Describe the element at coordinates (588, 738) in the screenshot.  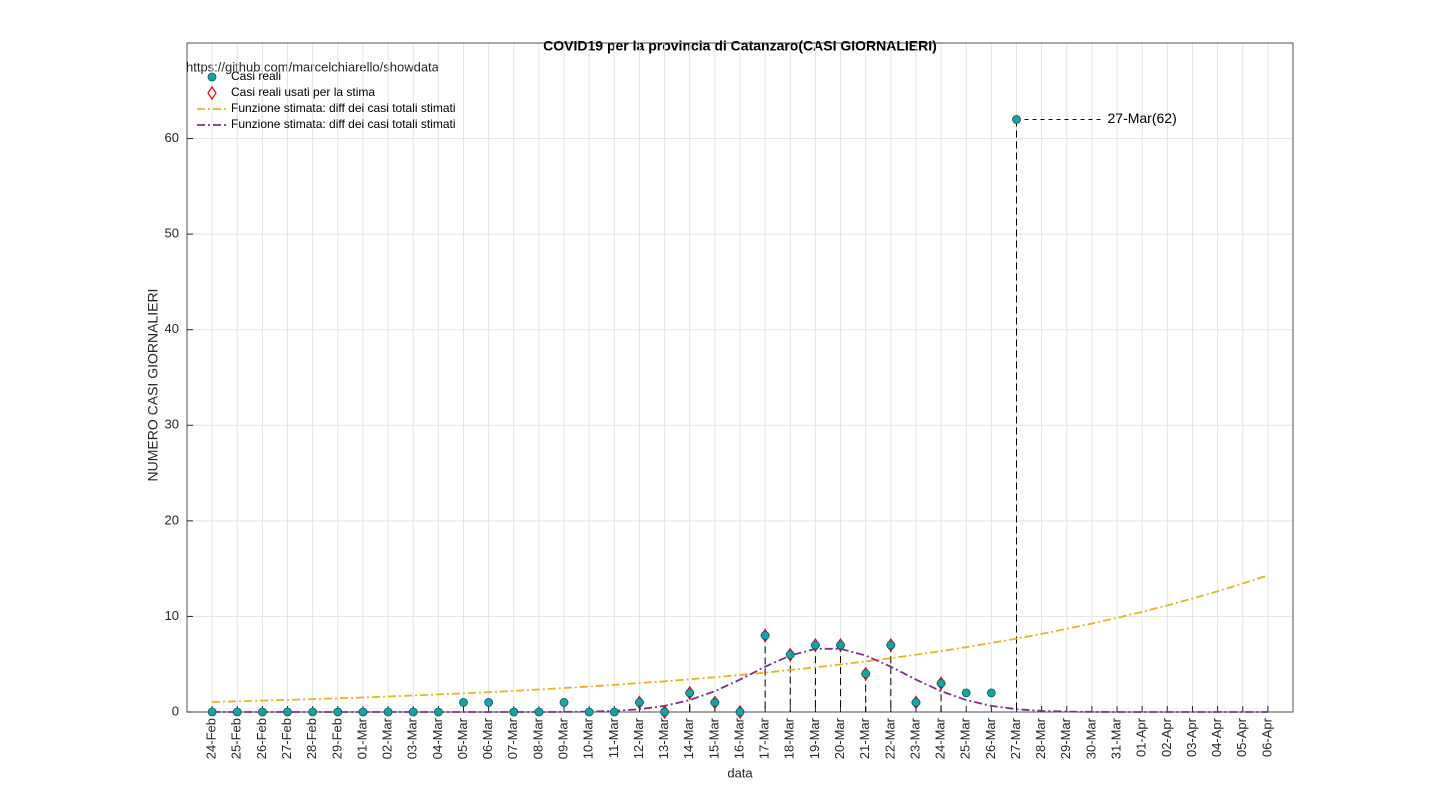
I see `x-tick-label: 10-Mar` at that location.